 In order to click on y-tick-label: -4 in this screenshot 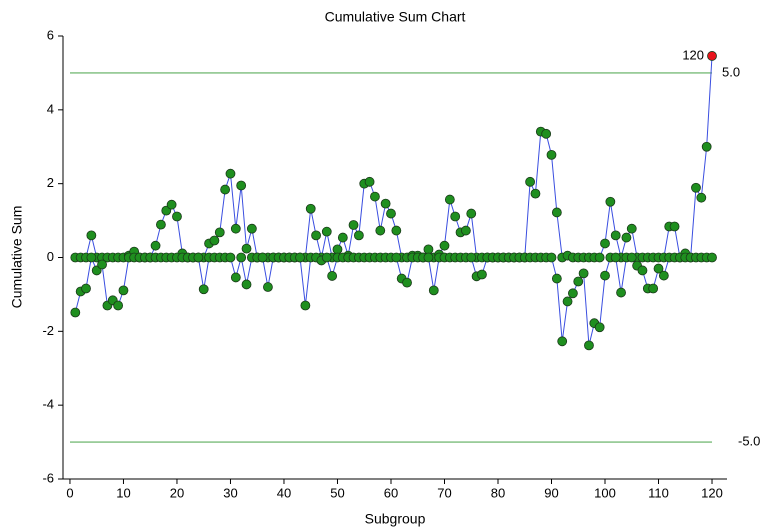, I will do `click(48, 404)`.